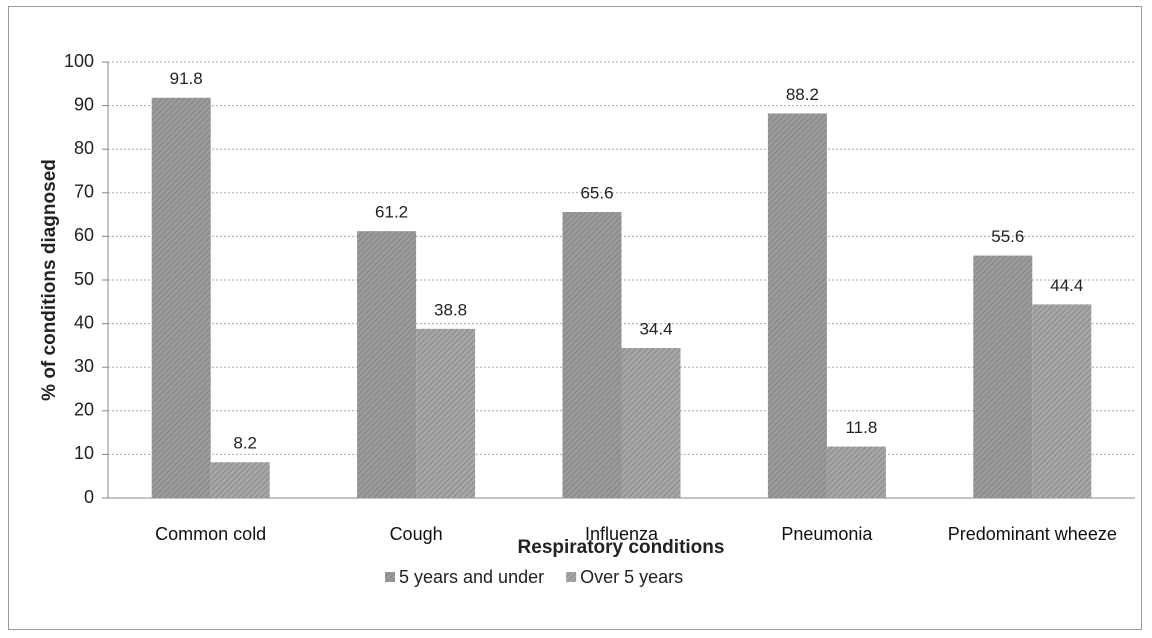 The height and width of the screenshot is (638, 1152). Describe the element at coordinates (655, 329) in the screenshot. I see `data-label: 34.4` at that location.